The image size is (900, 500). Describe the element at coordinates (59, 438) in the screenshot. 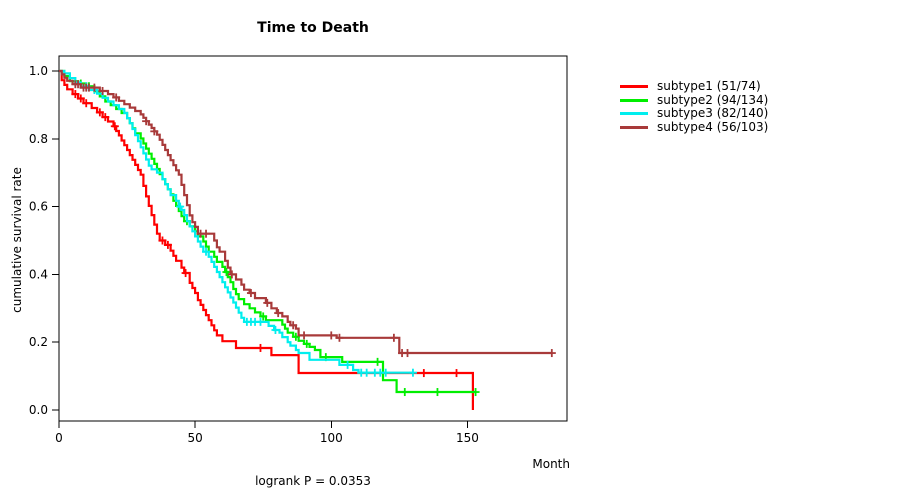

I see `x-tick-label: 0` at that location.